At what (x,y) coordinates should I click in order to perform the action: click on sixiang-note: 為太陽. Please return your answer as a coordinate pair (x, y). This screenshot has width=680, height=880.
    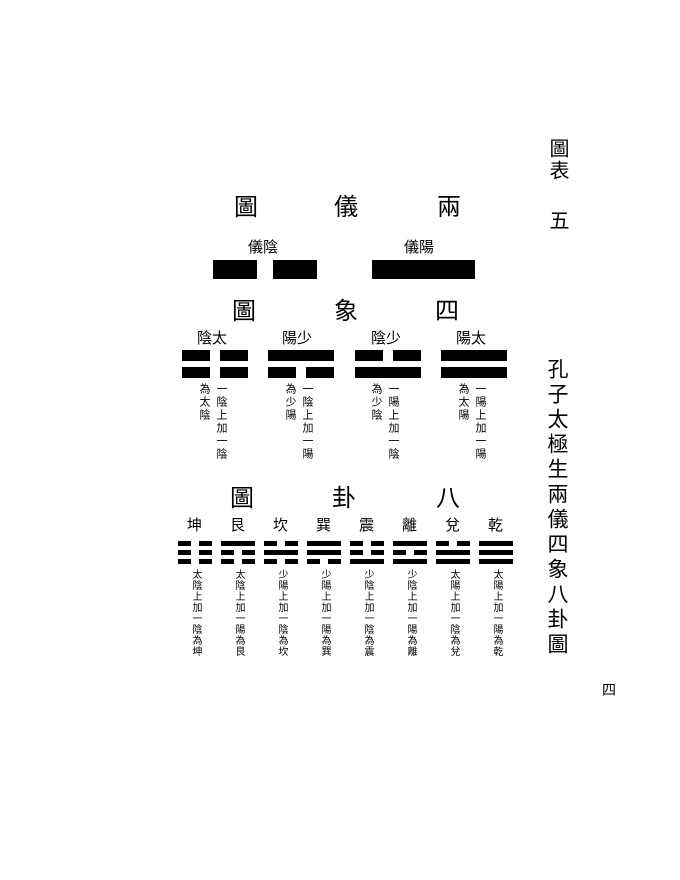
    Looking at the image, I should click on (463, 402).